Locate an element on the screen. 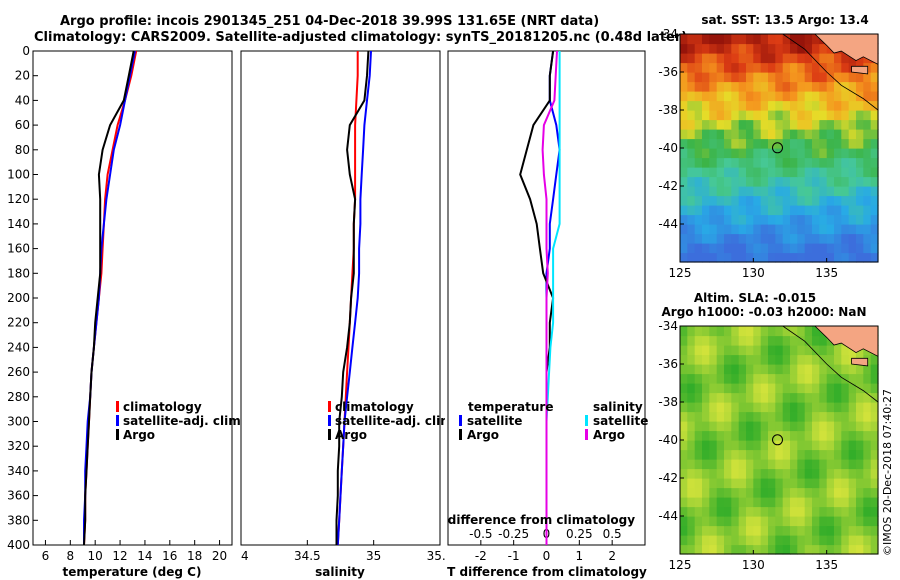  y-tick-label: 40 is located at coordinates (22, 100).